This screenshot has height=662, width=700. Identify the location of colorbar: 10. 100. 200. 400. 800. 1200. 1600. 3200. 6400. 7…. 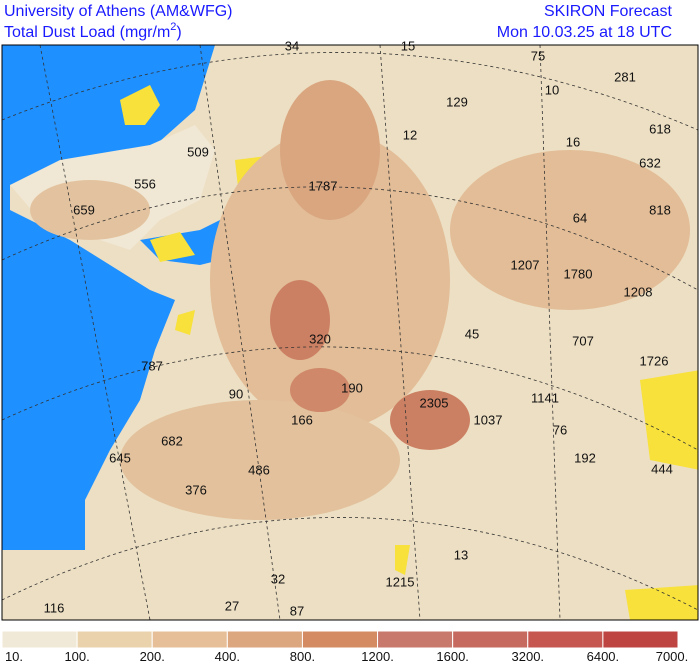
(345, 646).